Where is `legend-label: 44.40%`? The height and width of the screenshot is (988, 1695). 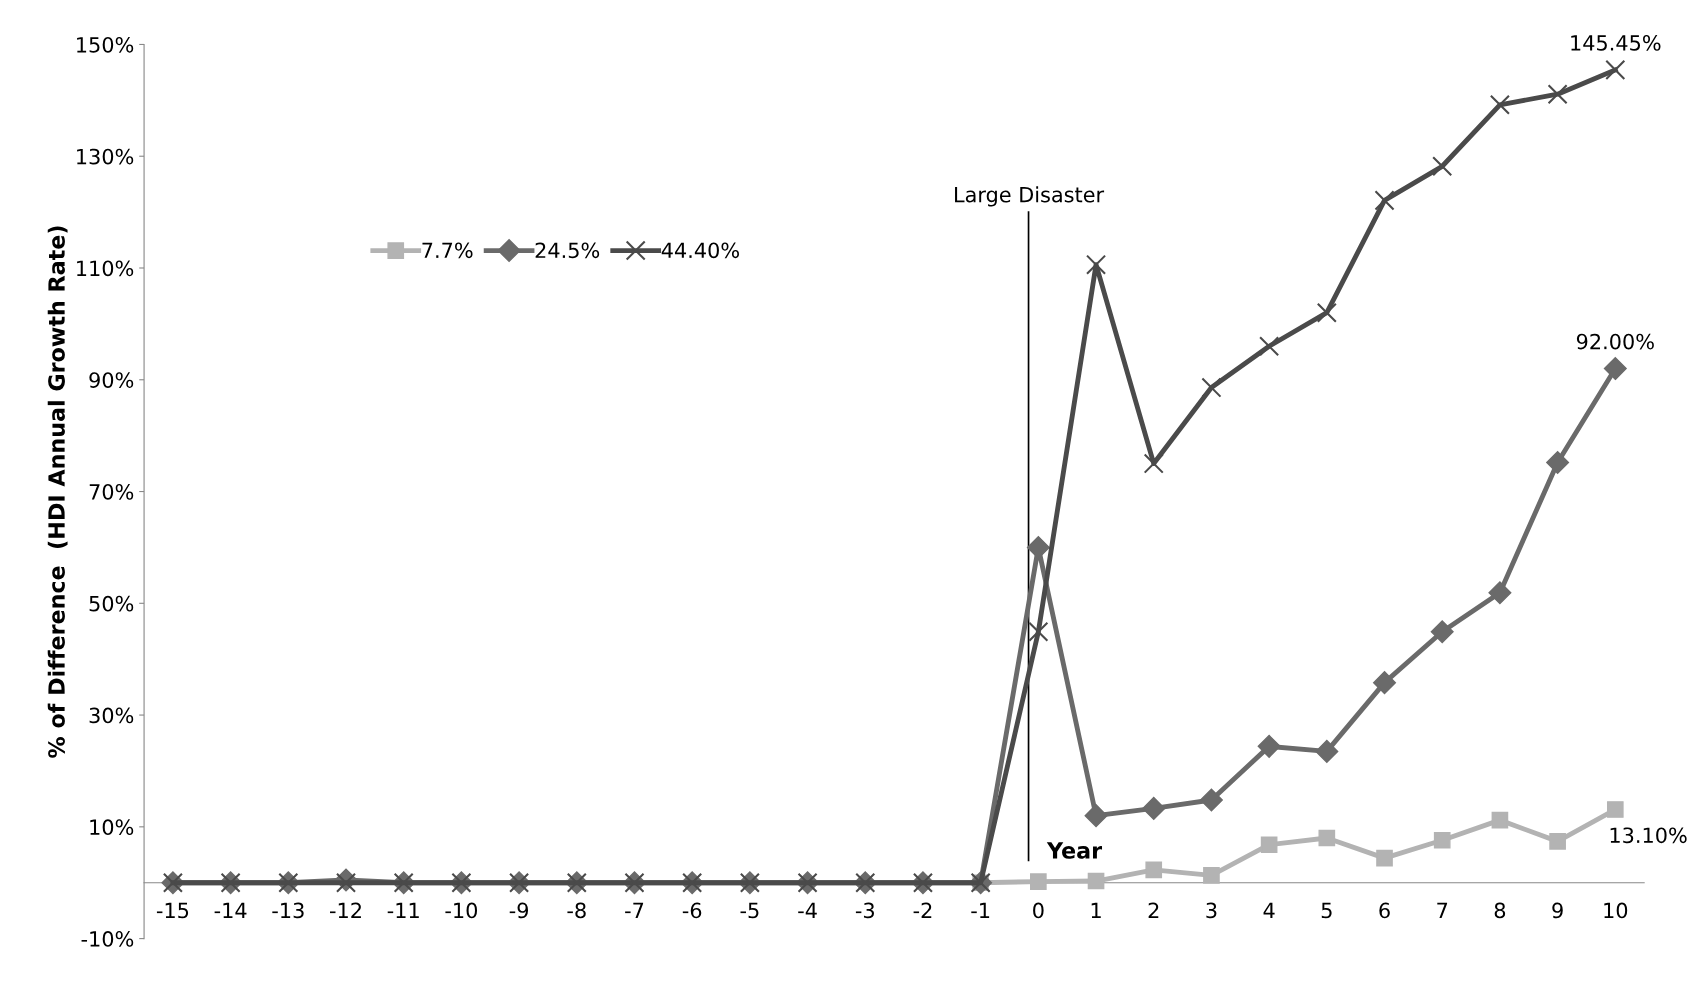 legend-label: 44.40% is located at coordinates (700, 250).